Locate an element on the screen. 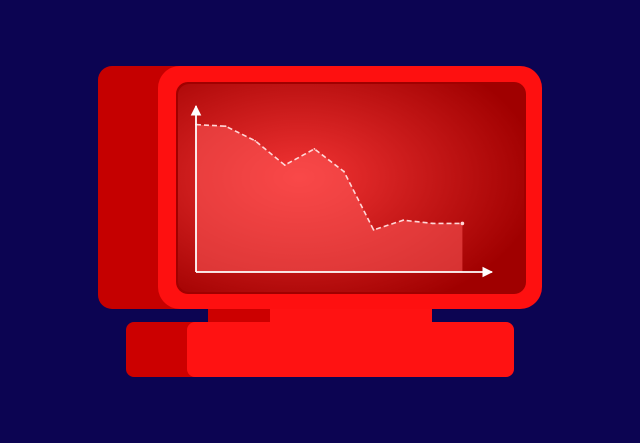 This screenshot has width=640, height=443. chart-area-fill is located at coordinates (329, 198).